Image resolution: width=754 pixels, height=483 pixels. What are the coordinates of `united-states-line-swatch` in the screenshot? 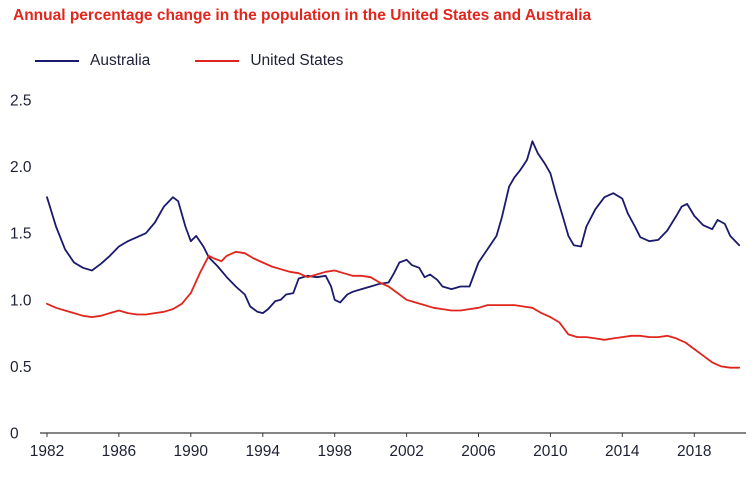 It's located at (217, 61).